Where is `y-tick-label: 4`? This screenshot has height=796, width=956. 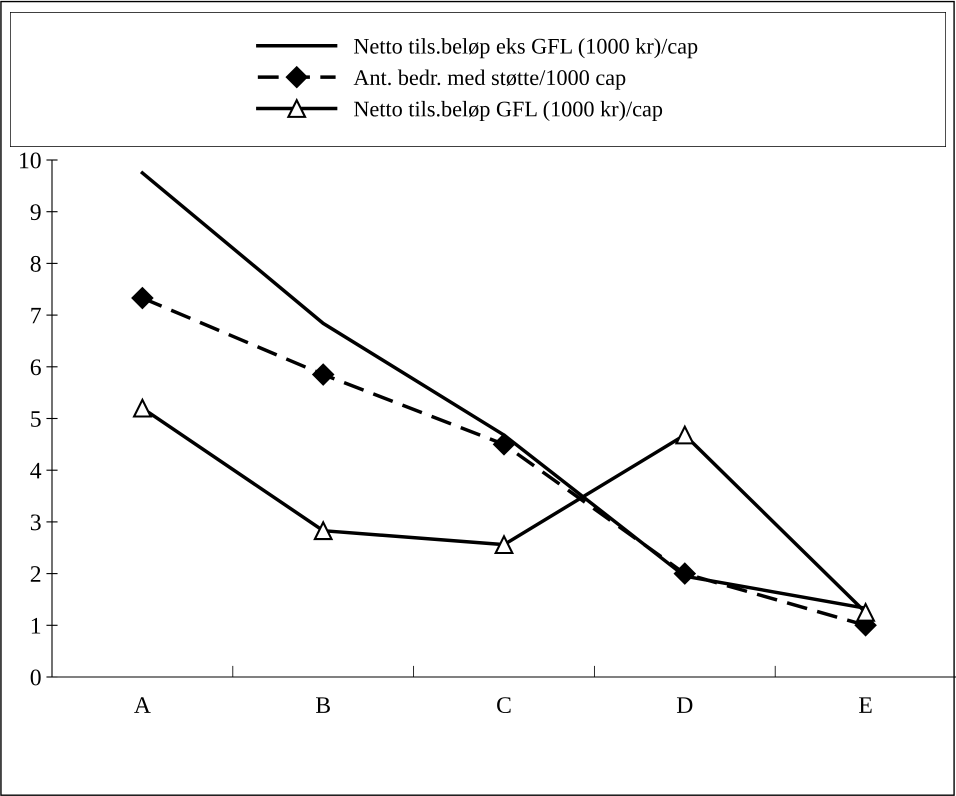 y-tick-label: 4 is located at coordinates (36, 470).